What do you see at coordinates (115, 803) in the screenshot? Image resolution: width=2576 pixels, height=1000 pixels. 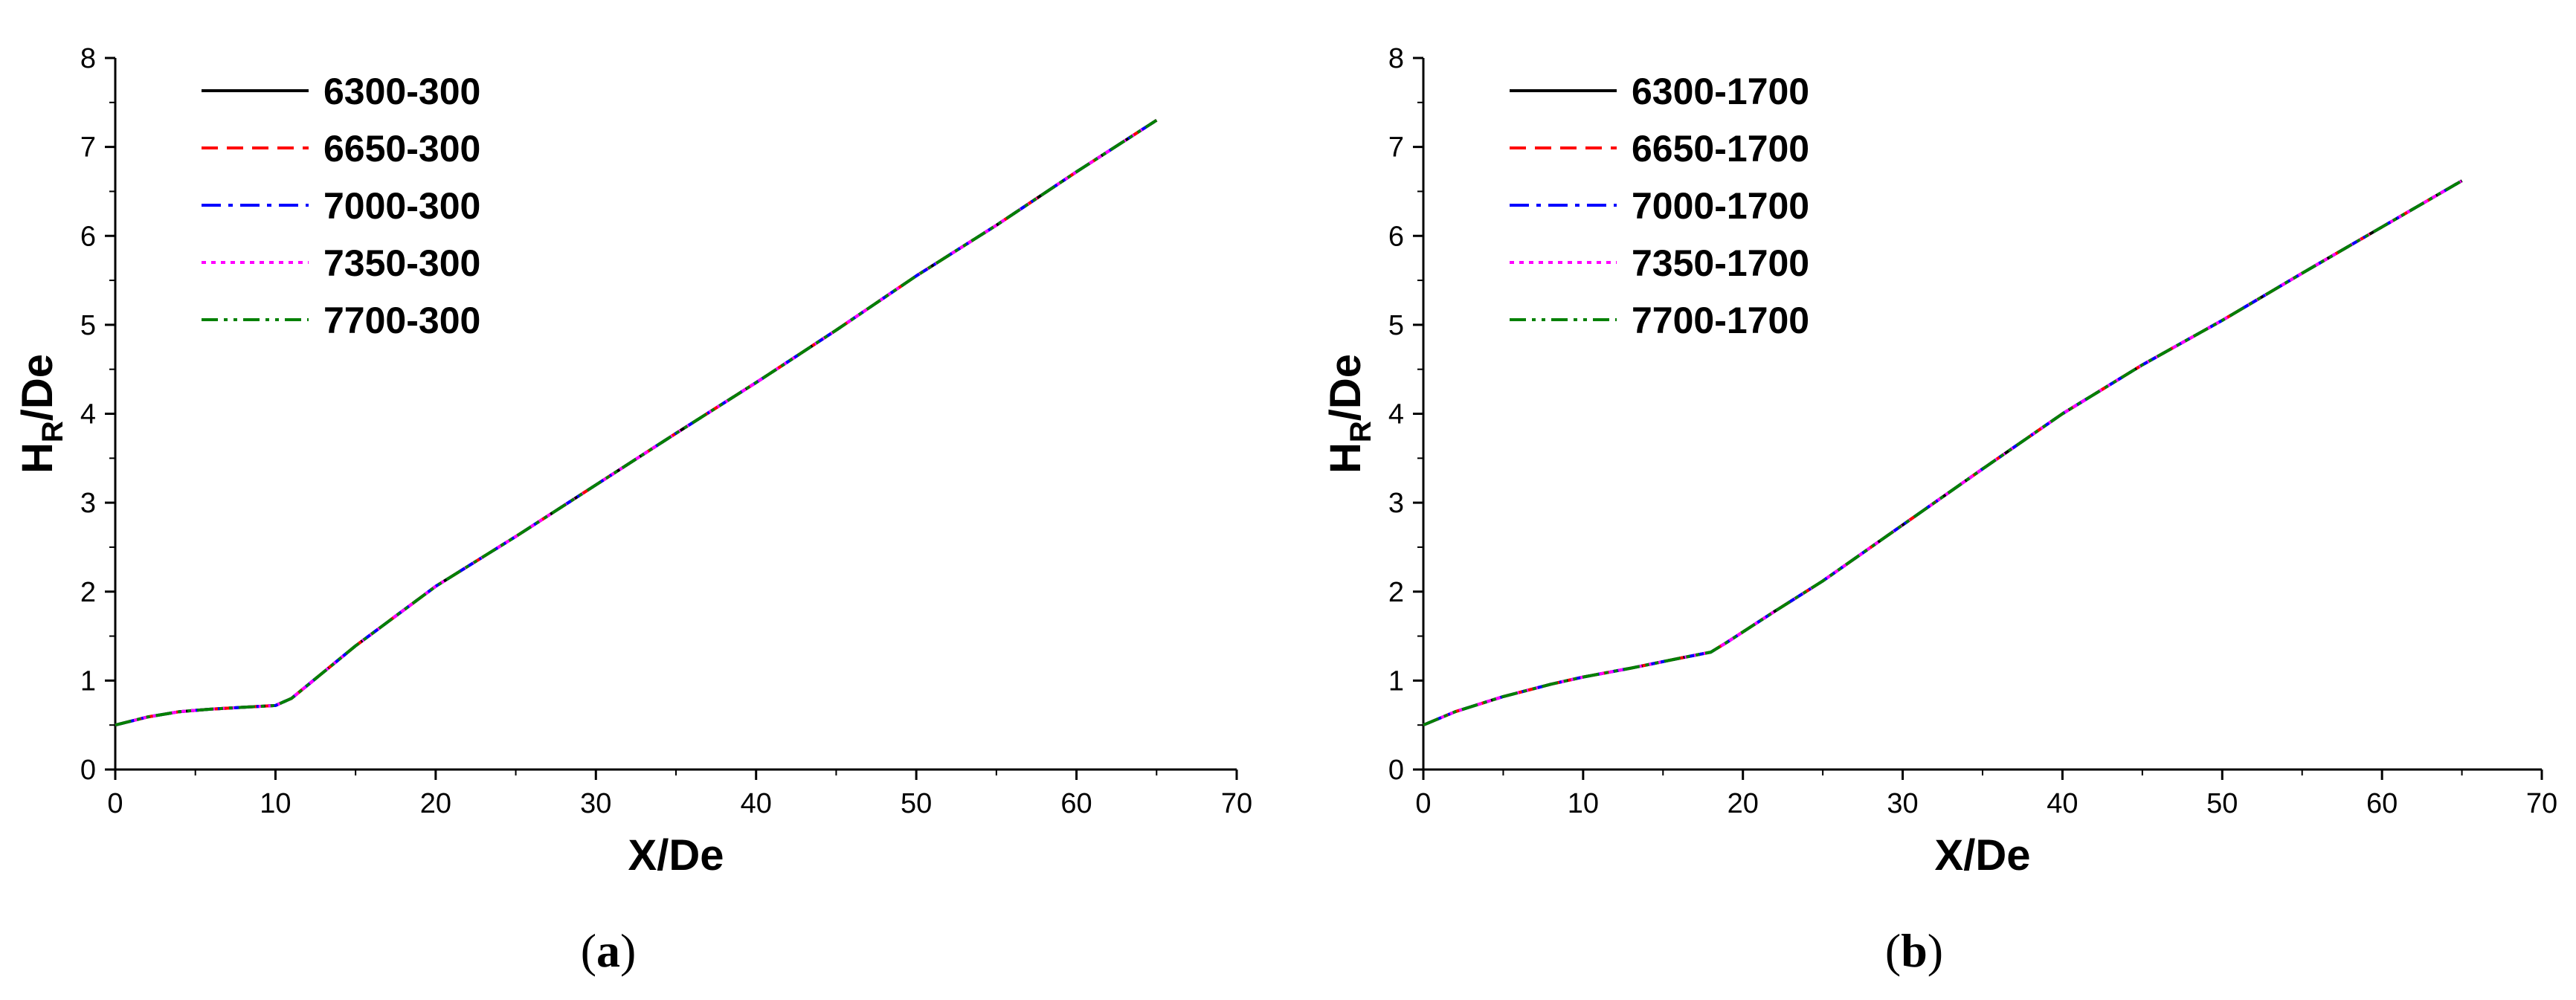 I see `chart-a-x-tick-label: 0` at bounding box center [115, 803].